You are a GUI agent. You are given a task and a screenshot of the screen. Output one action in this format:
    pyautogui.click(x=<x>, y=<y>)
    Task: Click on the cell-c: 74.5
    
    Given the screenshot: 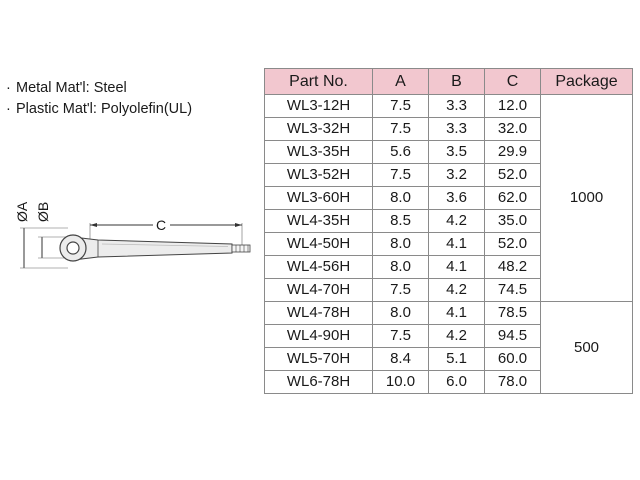 What is the action you would take?
    pyautogui.click(x=512, y=290)
    